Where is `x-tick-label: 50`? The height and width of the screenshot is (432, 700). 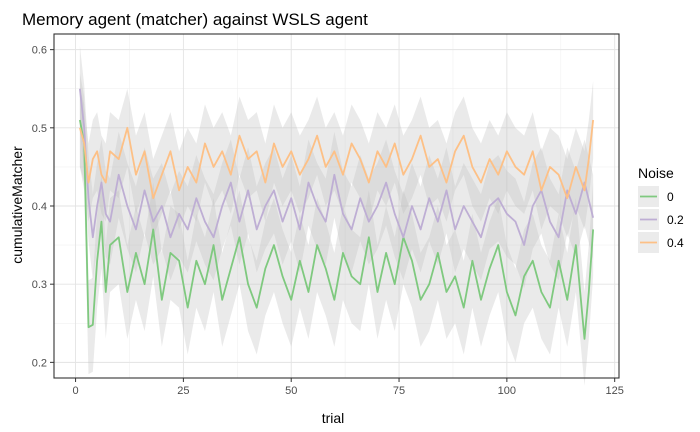
x-tick-label: 50 is located at coordinates (291, 391).